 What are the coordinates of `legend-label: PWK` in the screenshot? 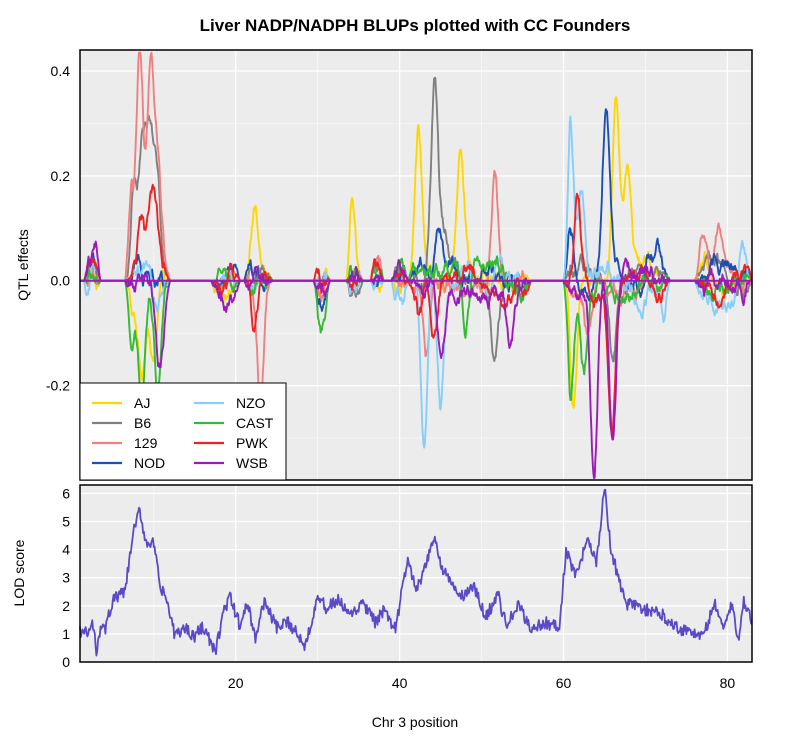 It's located at (252, 443).